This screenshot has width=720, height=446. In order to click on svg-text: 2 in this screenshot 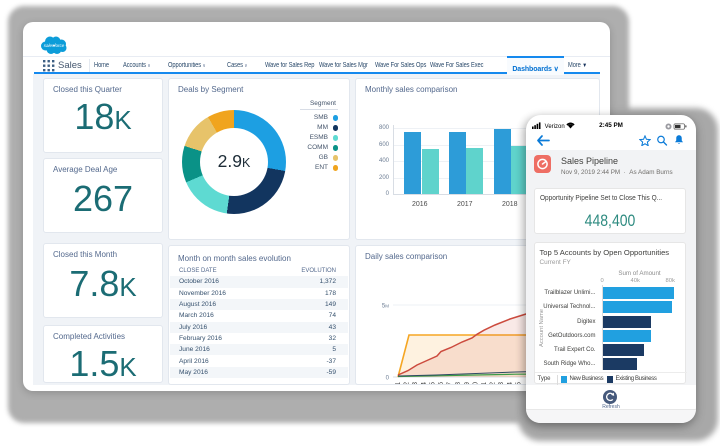, I will do `click(407, 383)`.